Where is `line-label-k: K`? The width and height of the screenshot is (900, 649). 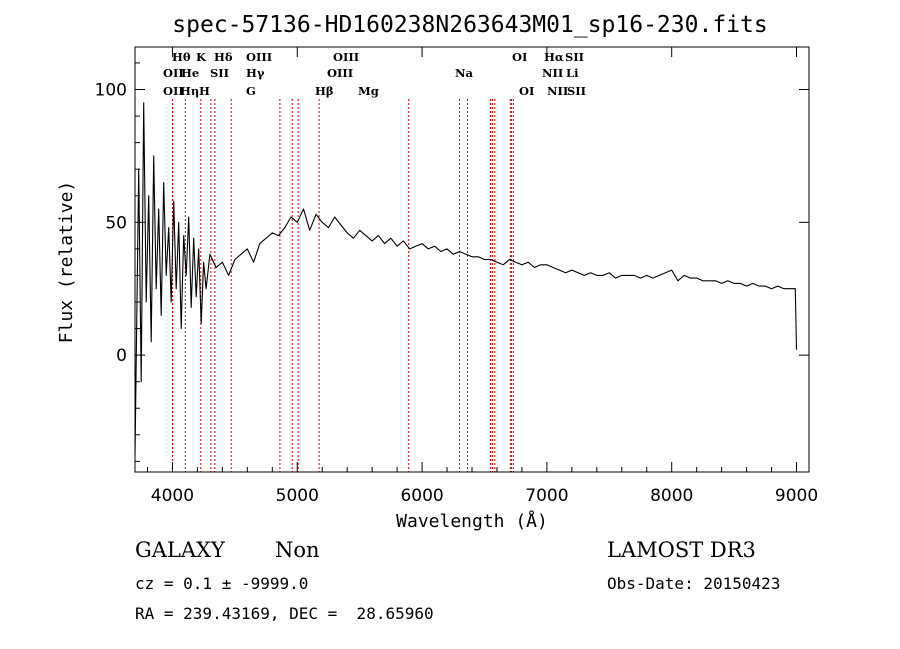
line-label-k: K is located at coordinates (201, 57).